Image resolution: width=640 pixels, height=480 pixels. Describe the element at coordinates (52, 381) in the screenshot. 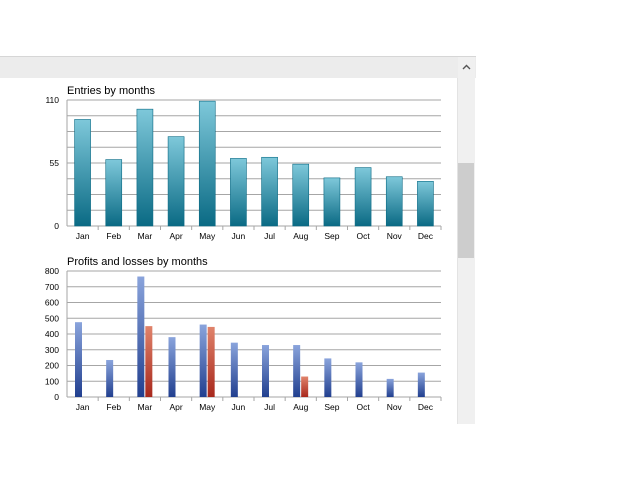

I see `y-tick-label: 100` at that location.